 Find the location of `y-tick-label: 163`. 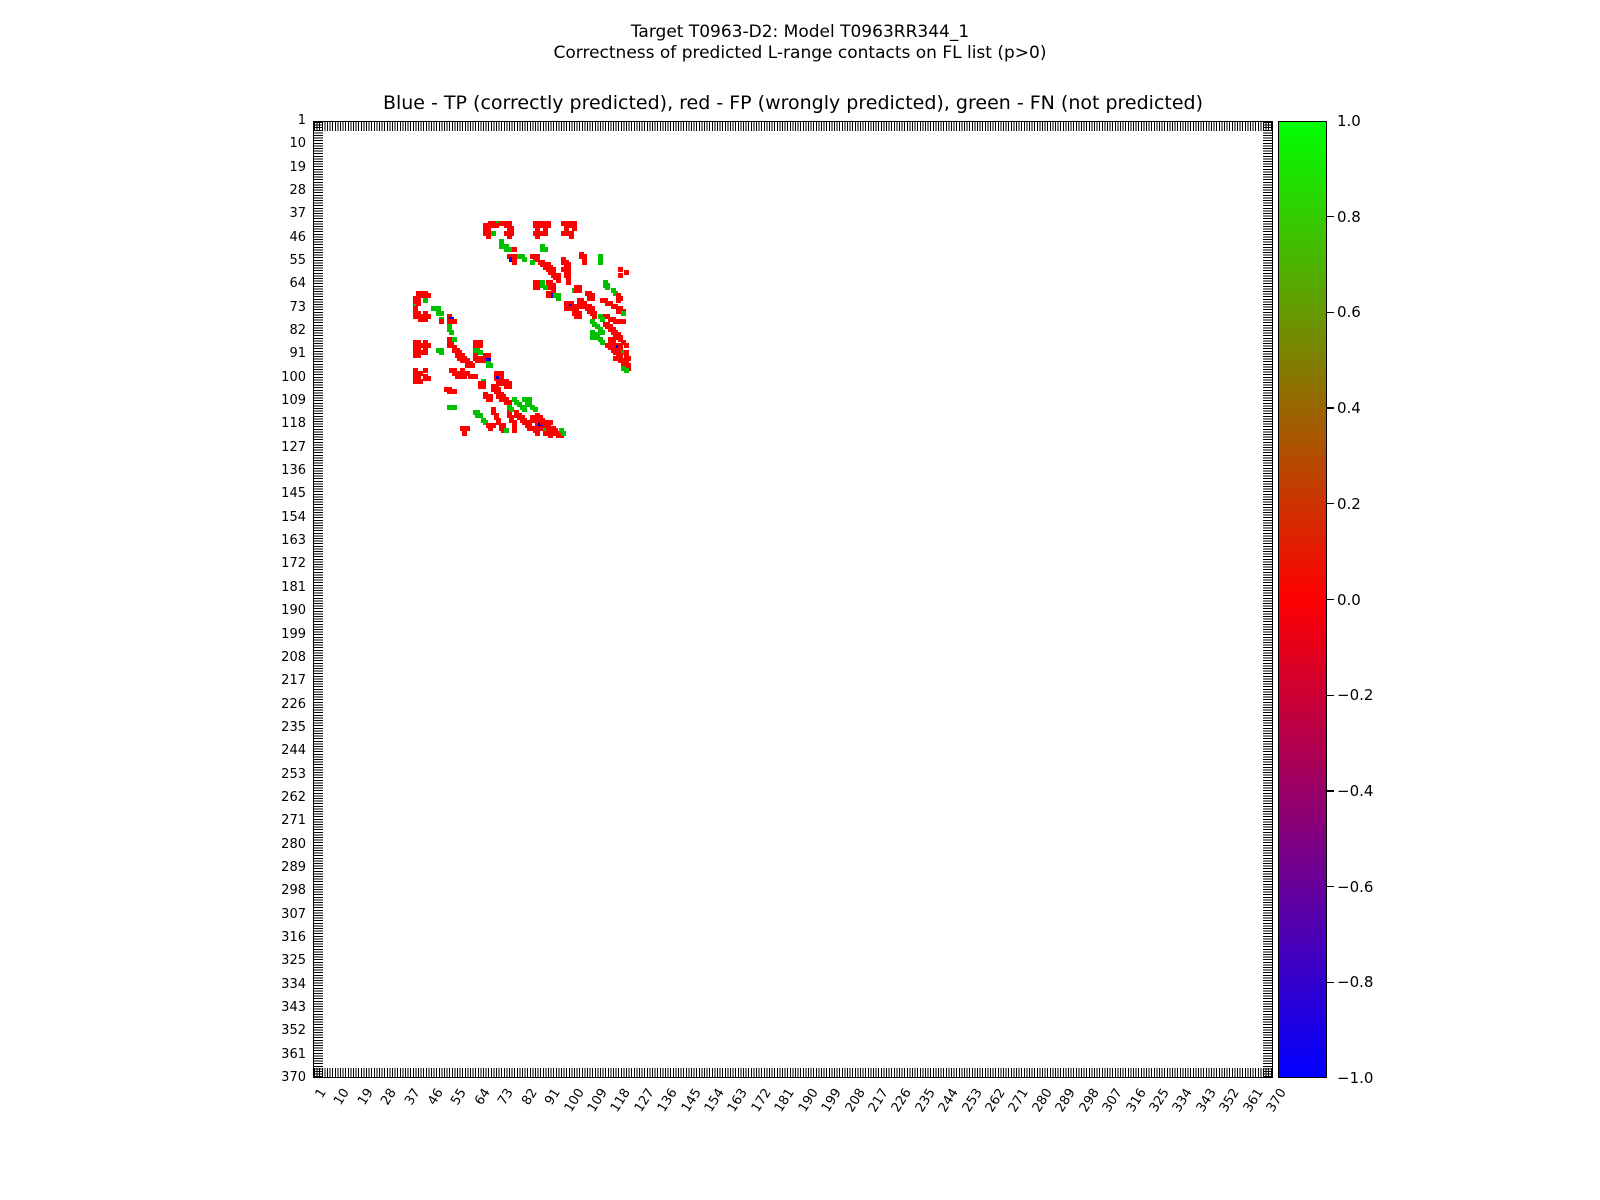

y-tick-label: 163 is located at coordinates (293, 541).